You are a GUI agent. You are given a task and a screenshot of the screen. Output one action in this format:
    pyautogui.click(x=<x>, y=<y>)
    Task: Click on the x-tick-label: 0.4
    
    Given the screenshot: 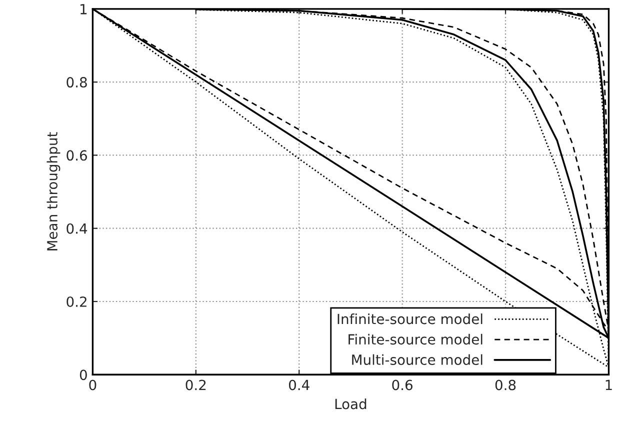 What is the action you would take?
    pyautogui.click(x=299, y=385)
    